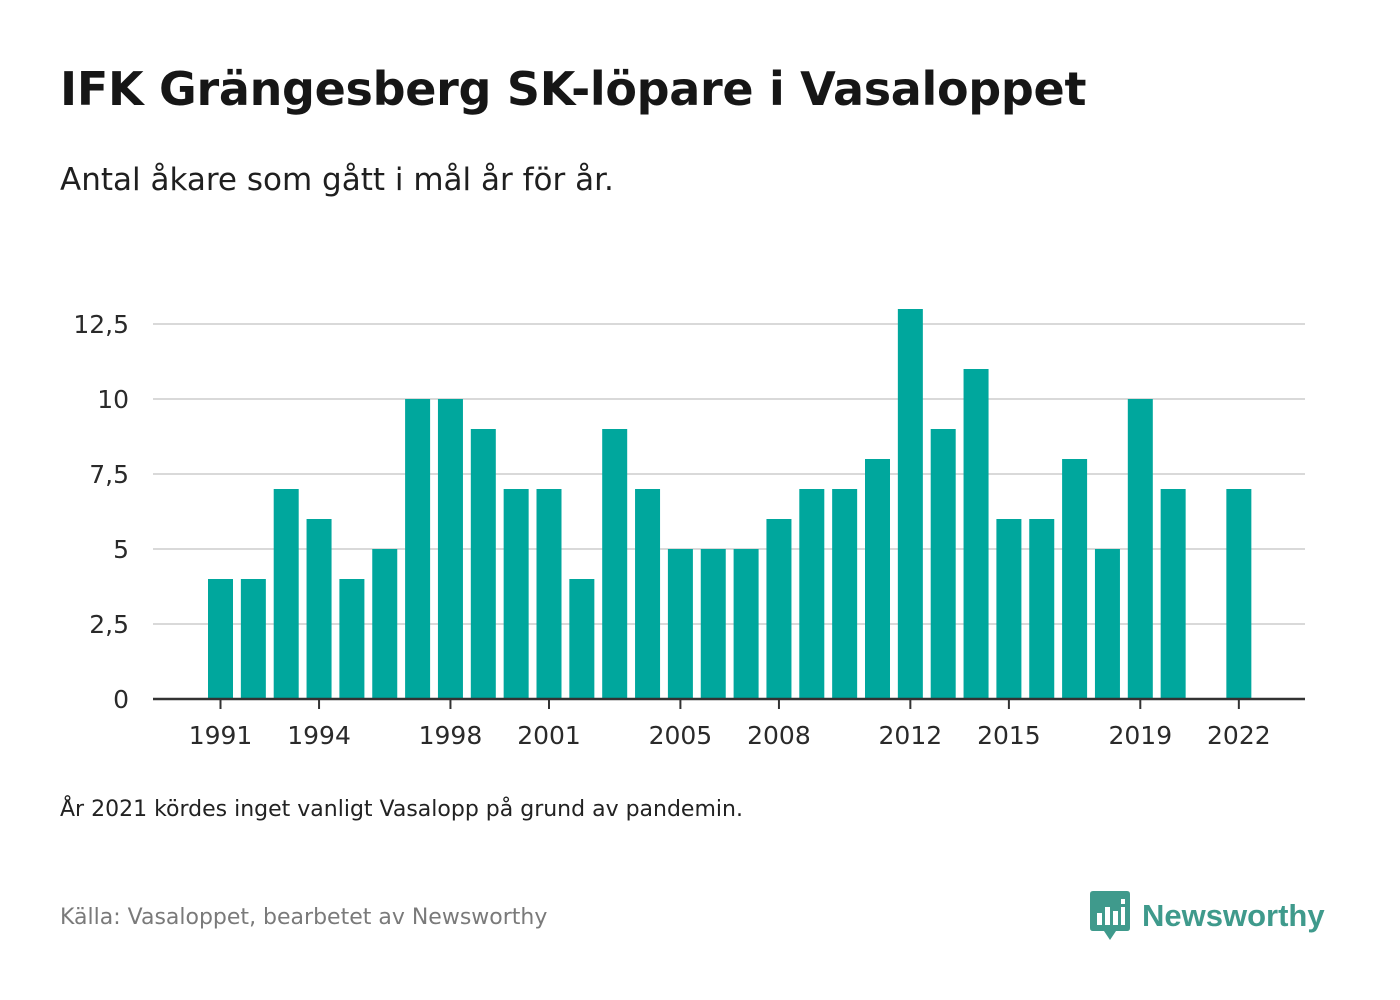  I want to click on brand-logo: Newsworthy, so click(1207, 916).